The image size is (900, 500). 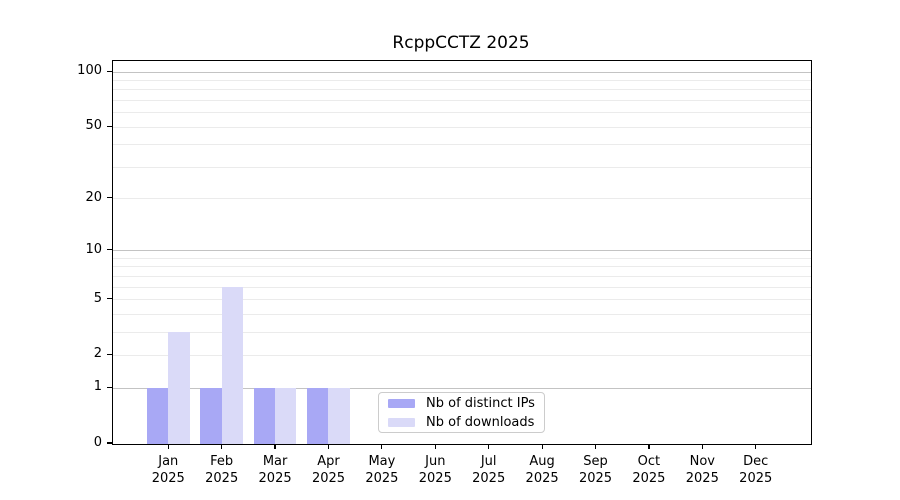 What do you see at coordinates (222, 470) in the screenshot?
I see `x-tick-label: Feb 2025` at bounding box center [222, 470].